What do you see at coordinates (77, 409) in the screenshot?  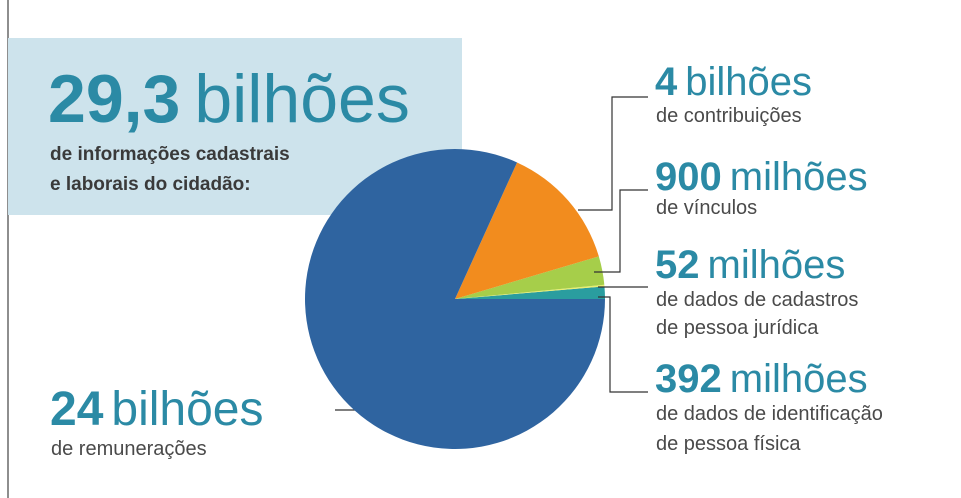 I see `value-number: 24` at bounding box center [77, 409].